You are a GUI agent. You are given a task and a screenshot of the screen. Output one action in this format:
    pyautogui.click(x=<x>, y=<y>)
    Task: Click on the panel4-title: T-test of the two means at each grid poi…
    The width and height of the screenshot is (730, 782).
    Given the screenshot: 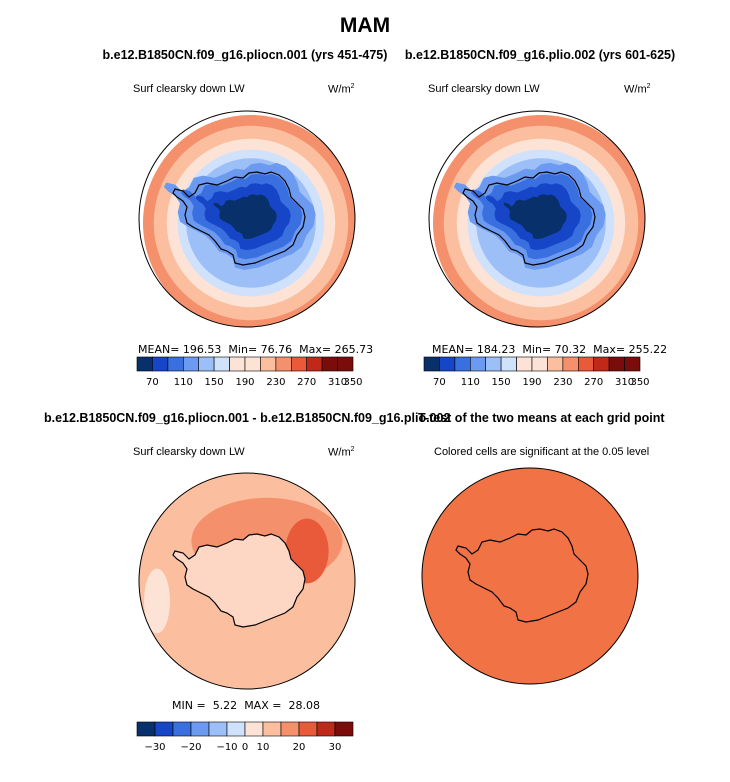 What is the action you would take?
    pyautogui.click(x=541, y=418)
    